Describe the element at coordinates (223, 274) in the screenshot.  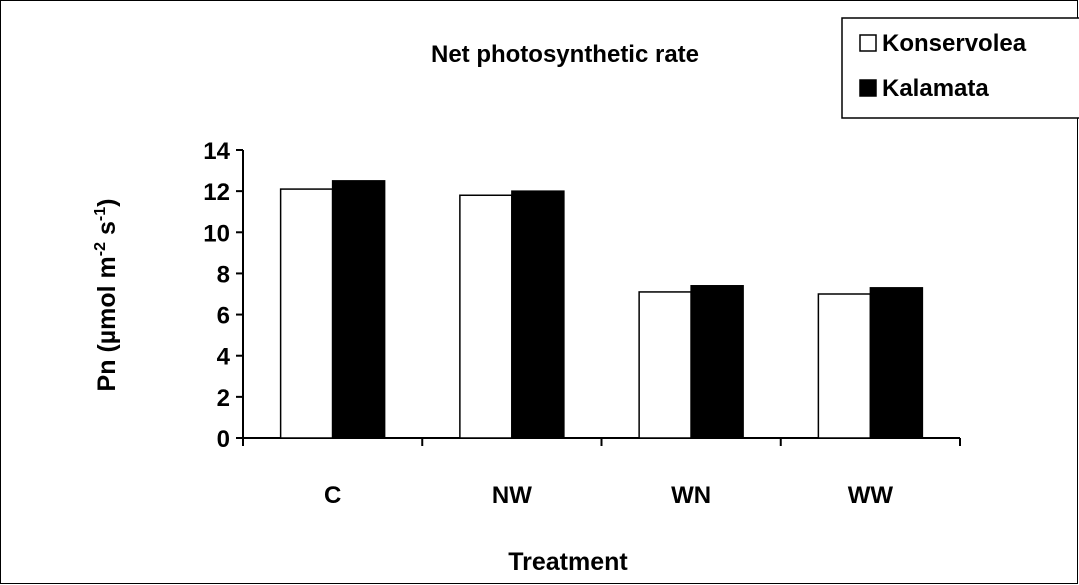
I see `y-tick-label: 8` at that location.